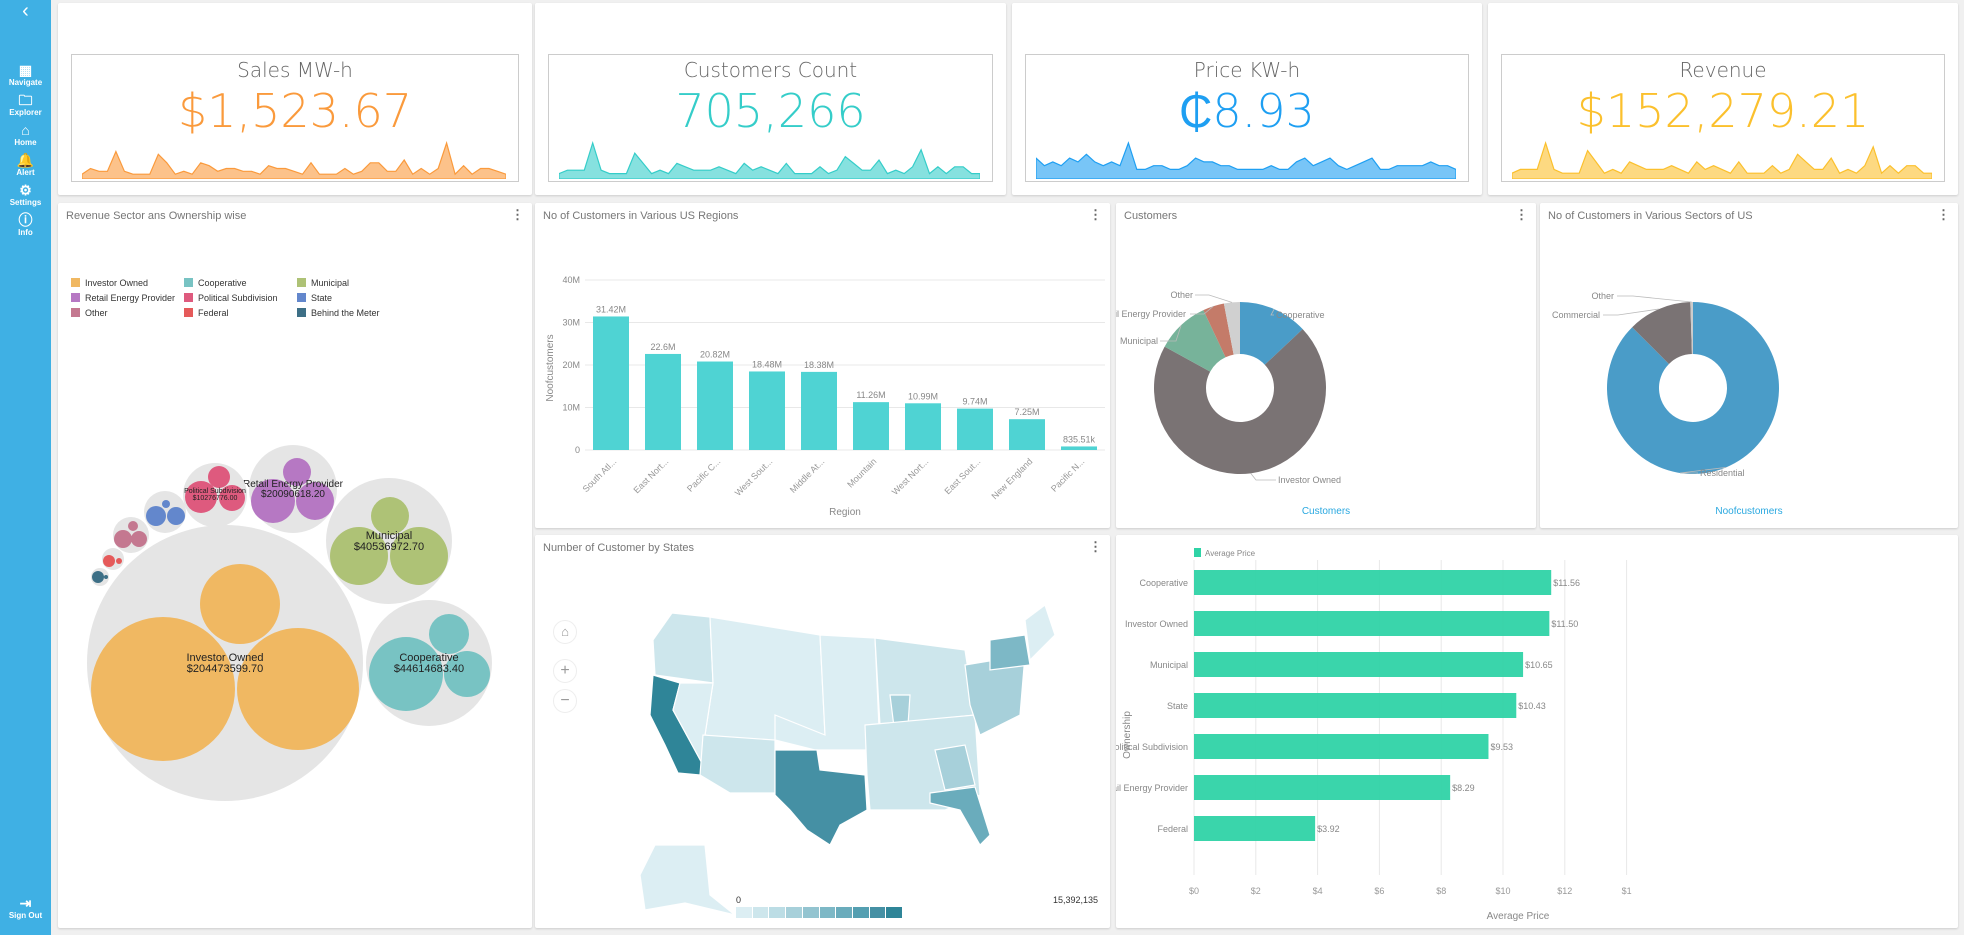  I want to click on sidebar-item-navigate: ▦ Navigate, so click(25, 74).